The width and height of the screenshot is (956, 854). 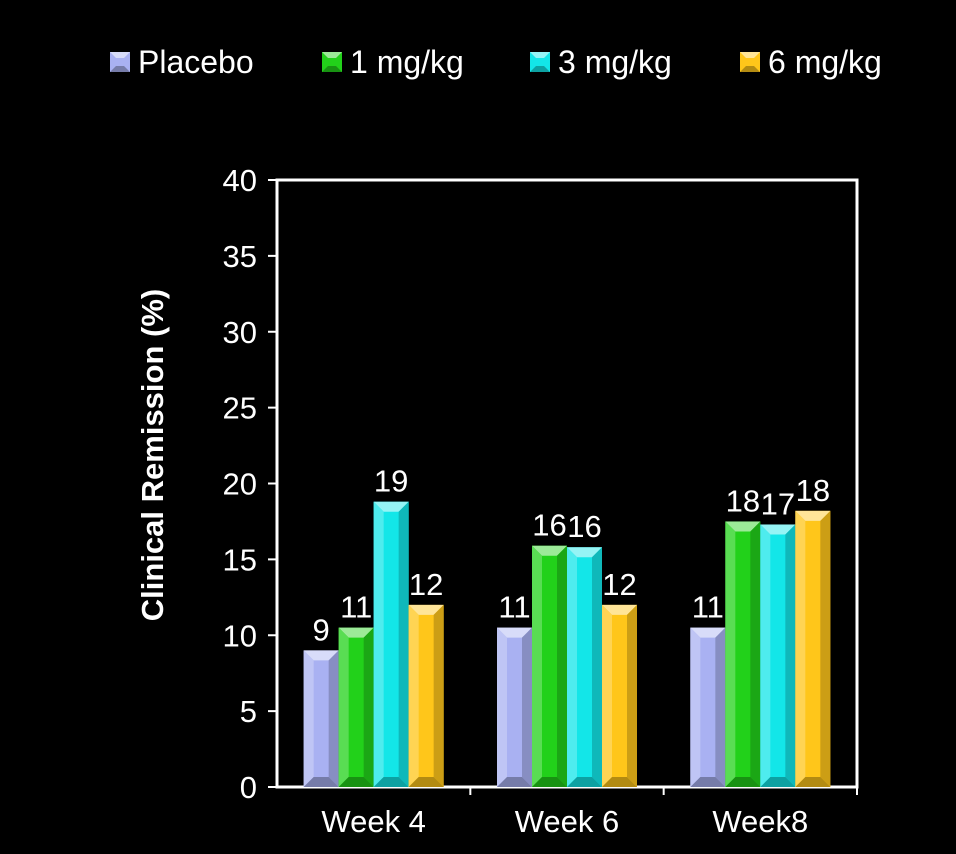 I want to click on legend-label: Placebo, so click(x=196, y=62).